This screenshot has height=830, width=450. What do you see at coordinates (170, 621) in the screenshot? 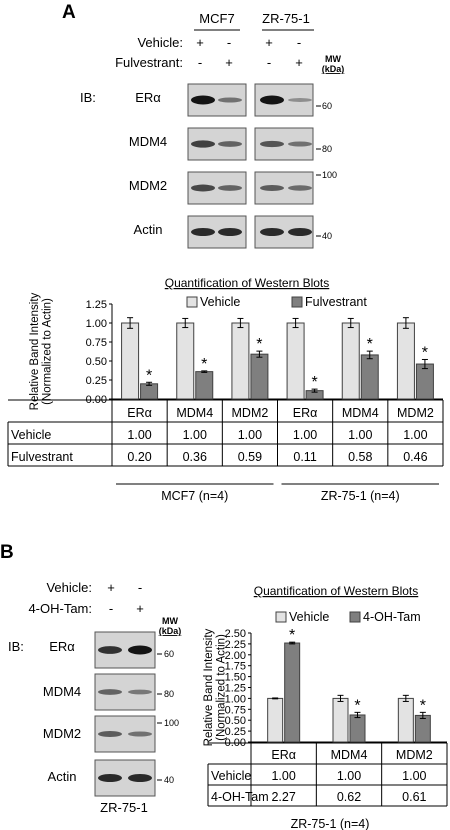
I see `mw-label: MW` at bounding box center [170, 621].